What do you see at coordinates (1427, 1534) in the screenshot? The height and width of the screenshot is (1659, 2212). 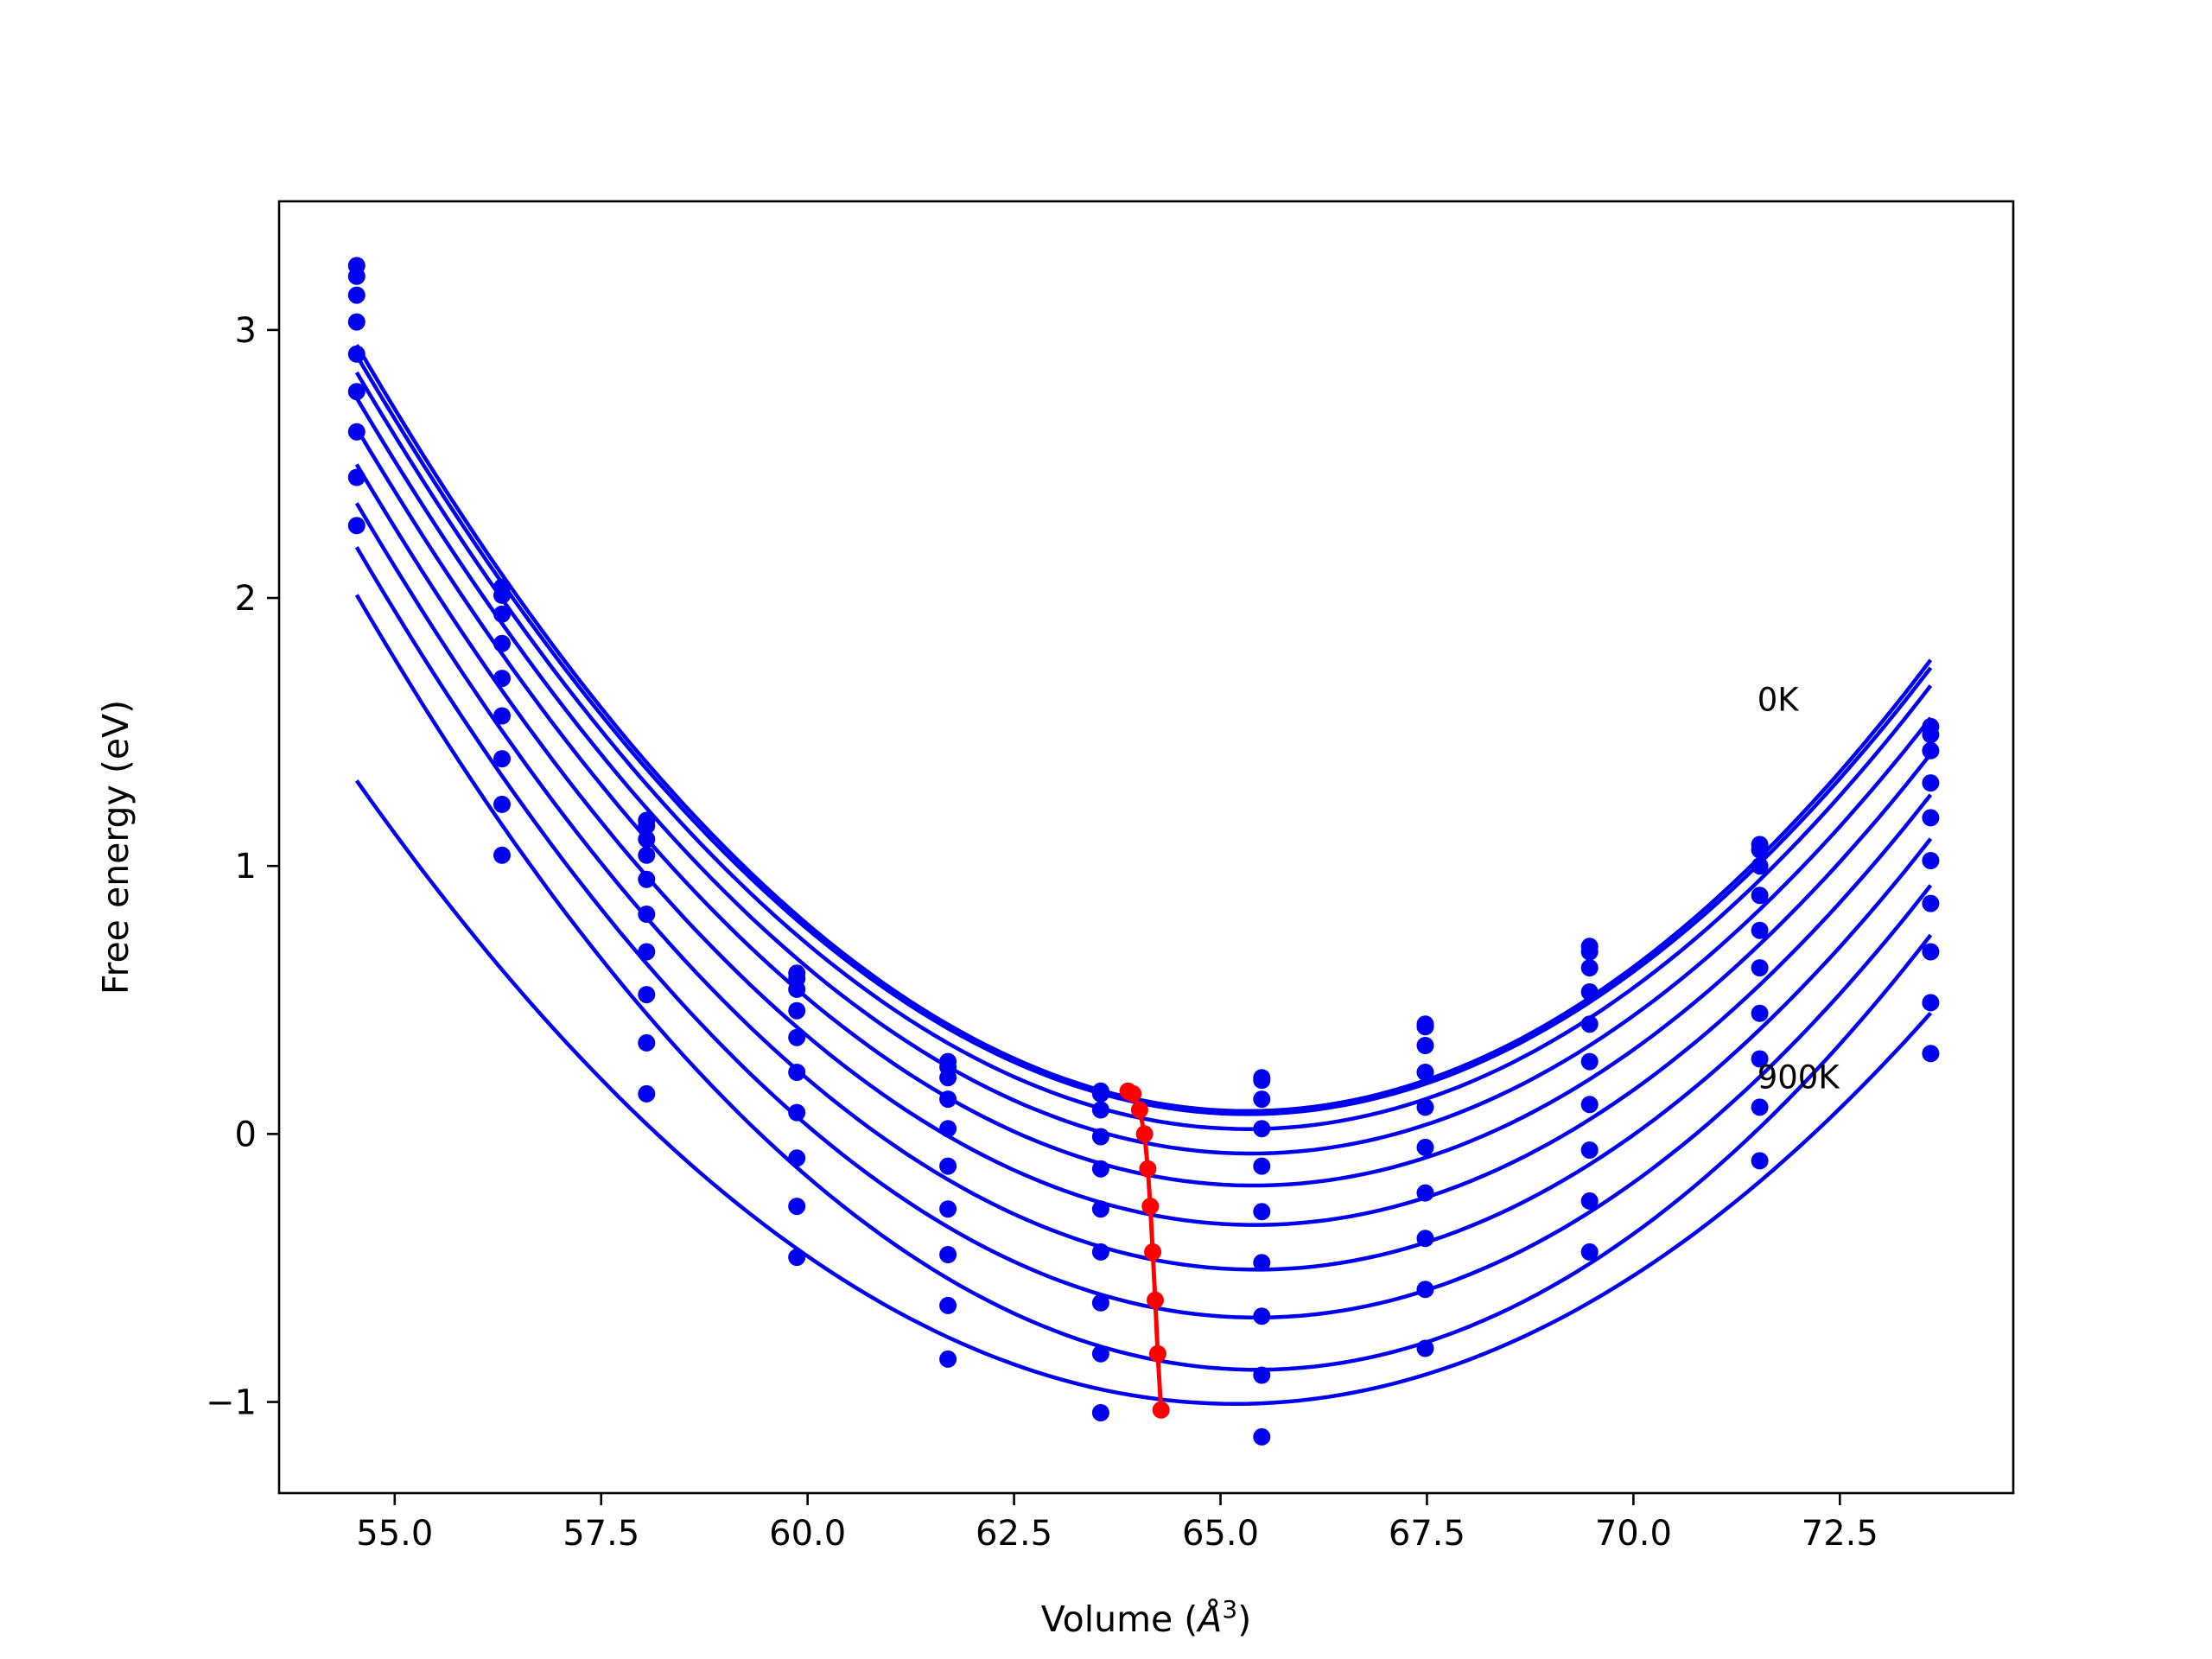 I see `x-tick-label: 67.5` at bounding box center [1427, 1534].